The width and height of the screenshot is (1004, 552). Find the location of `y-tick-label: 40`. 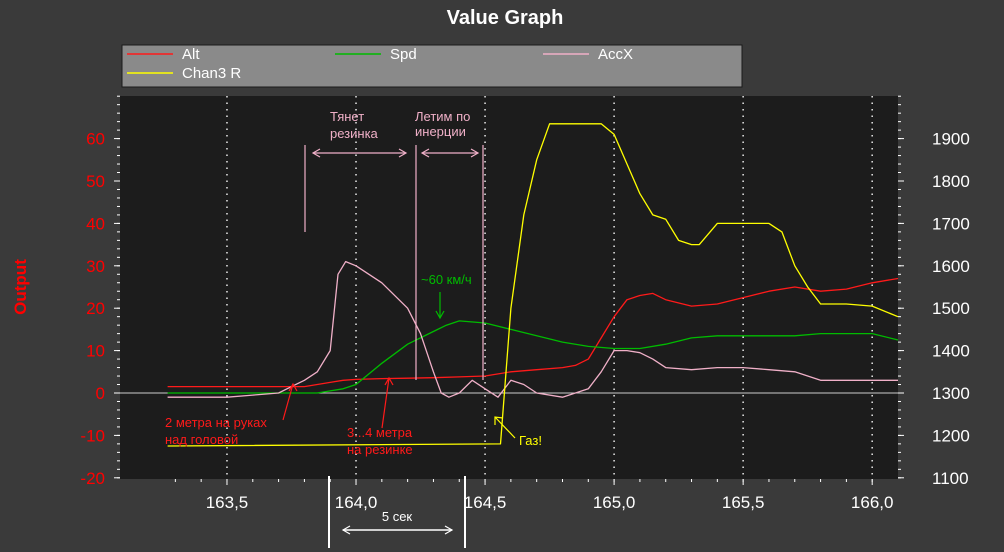

y-tick-label: 40 is located at coordinates (95, 223).